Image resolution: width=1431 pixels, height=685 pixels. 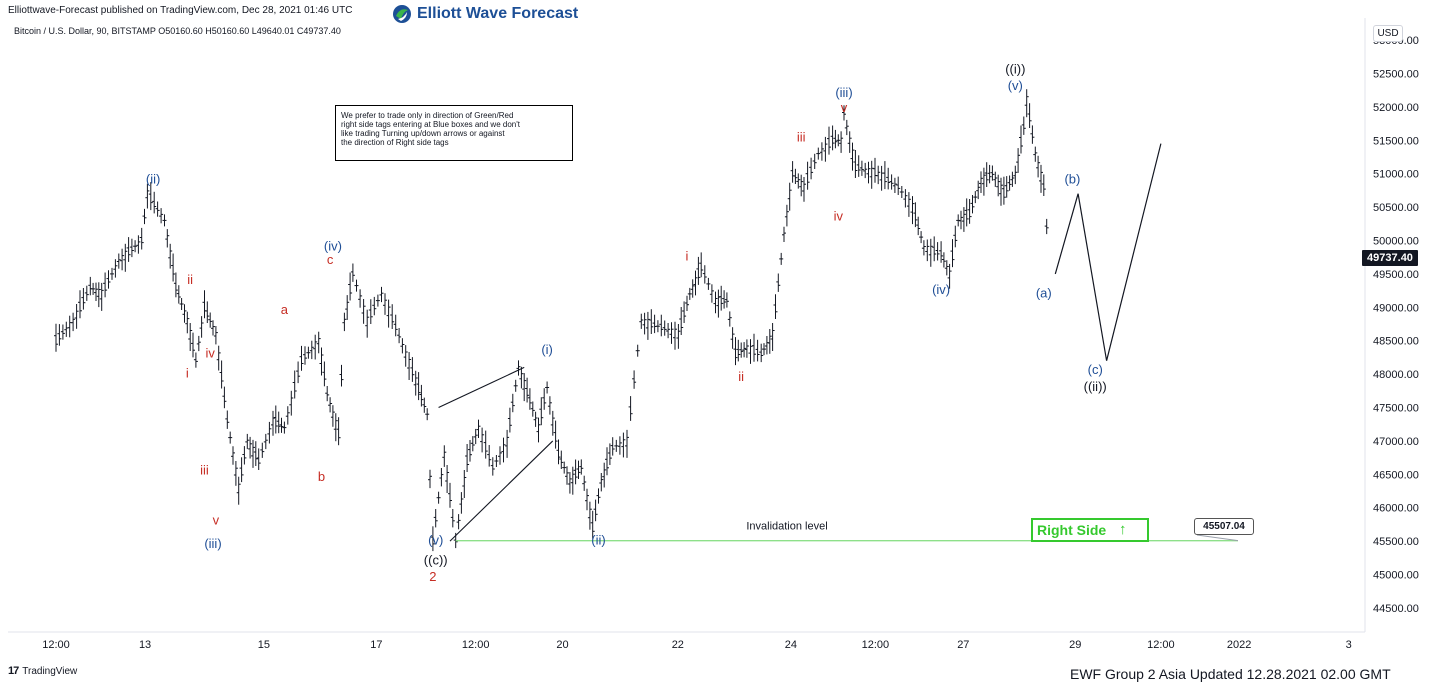 I want to click on invalidation-price-label: 45507.04, so click(x=1224, y=526).